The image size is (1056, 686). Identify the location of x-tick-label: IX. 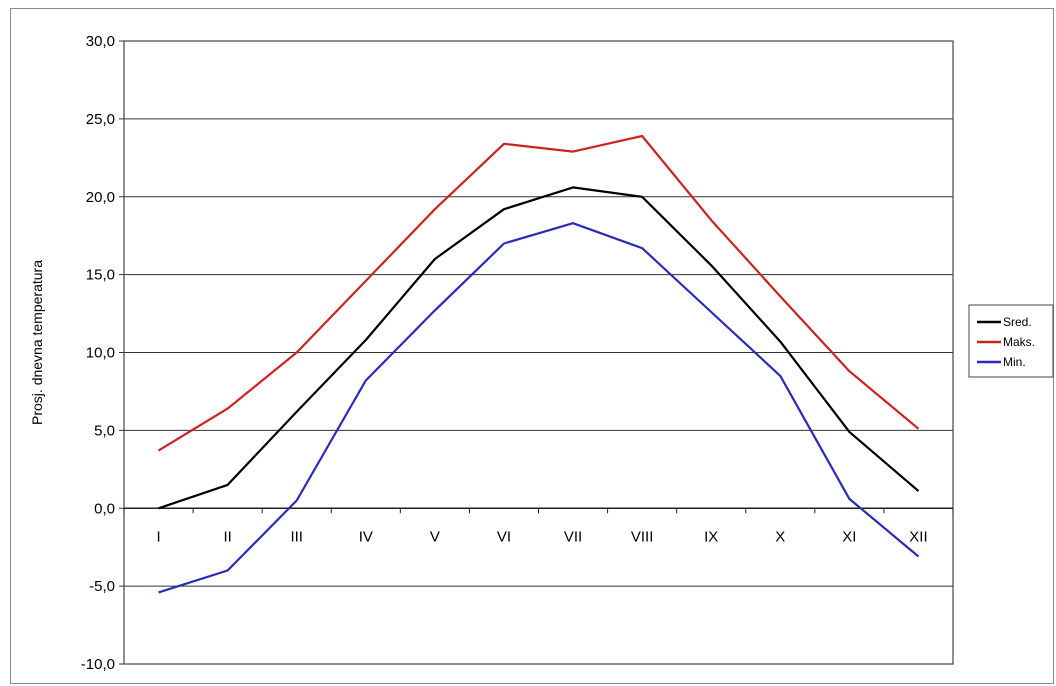
(711, 536).